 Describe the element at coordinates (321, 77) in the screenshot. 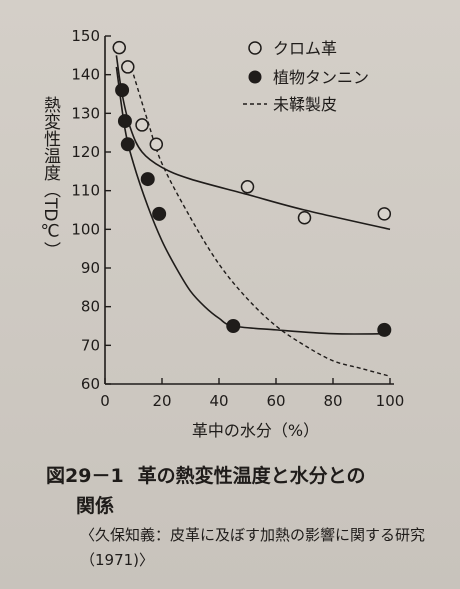

I see `legend-label-vegetable: 植物タンニン` at that location.